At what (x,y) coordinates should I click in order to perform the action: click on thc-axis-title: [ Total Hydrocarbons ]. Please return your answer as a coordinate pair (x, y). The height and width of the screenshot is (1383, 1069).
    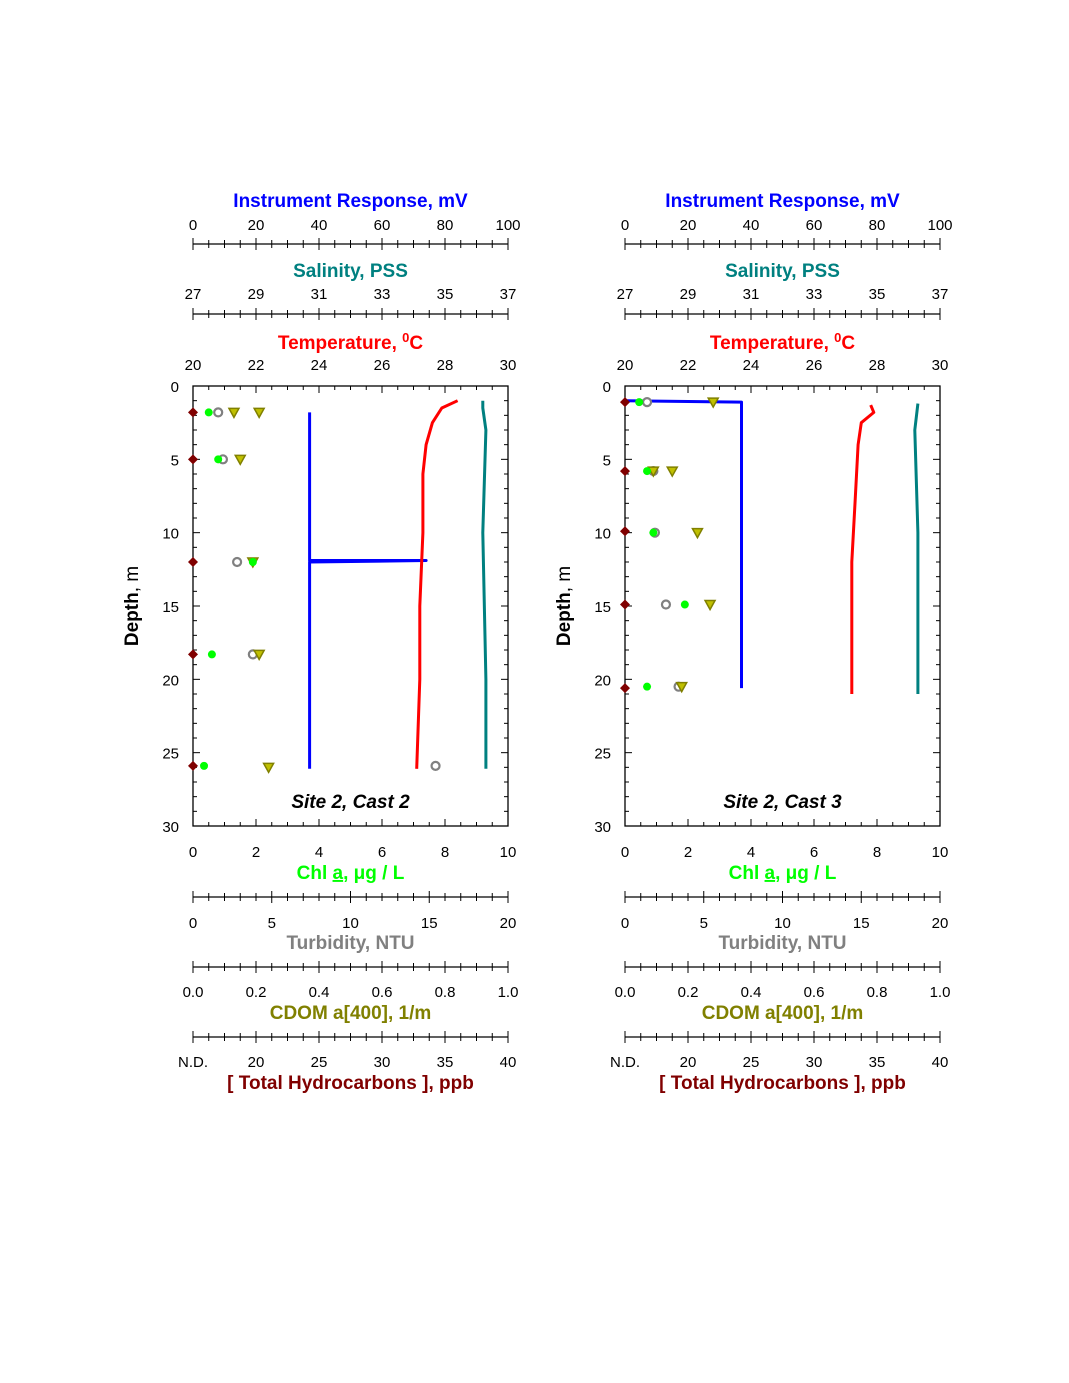
    Looking at the image, I should click on (759, 1083).